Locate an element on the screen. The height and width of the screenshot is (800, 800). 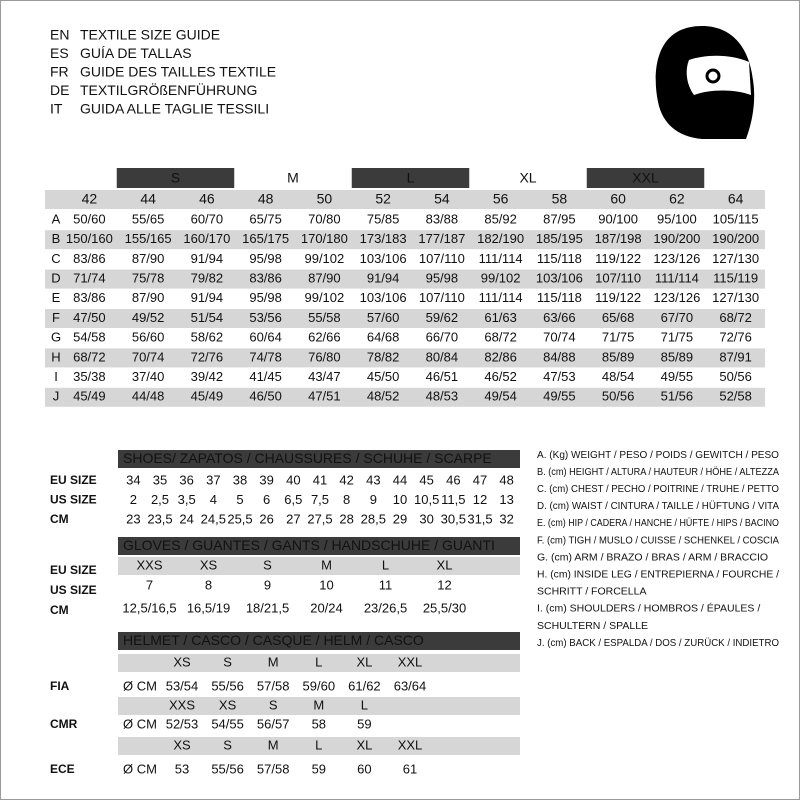
glove-size: 9 is located at coordinates (267, 584).